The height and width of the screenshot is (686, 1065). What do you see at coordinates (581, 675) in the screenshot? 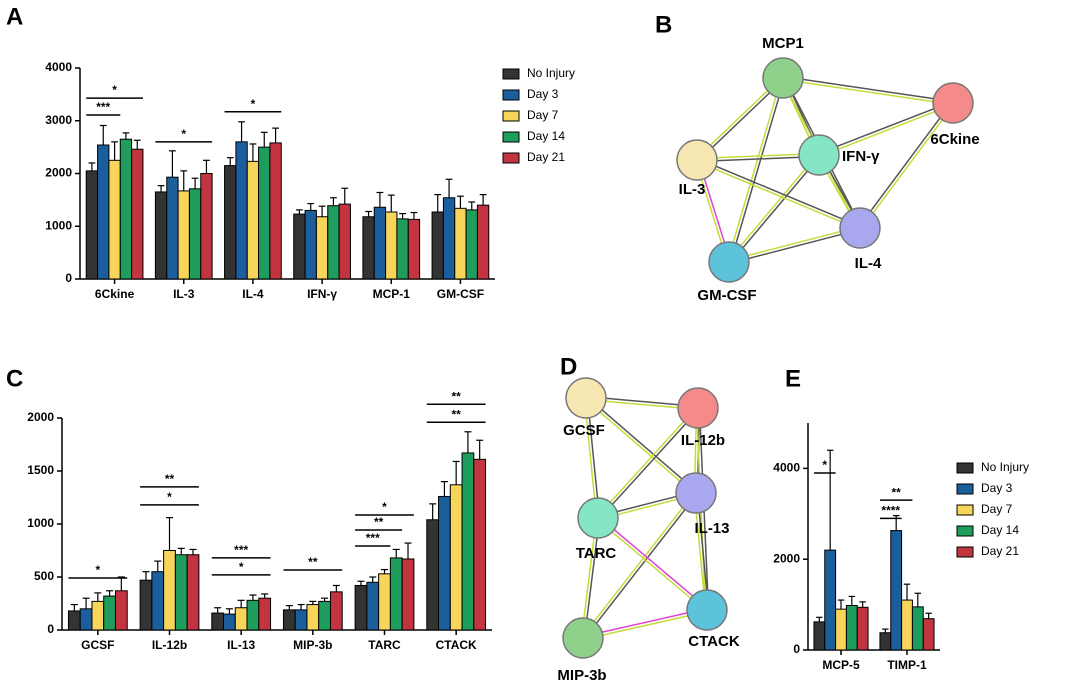
I see `node-label: MIP-3b` at bounding box center [581, 675].